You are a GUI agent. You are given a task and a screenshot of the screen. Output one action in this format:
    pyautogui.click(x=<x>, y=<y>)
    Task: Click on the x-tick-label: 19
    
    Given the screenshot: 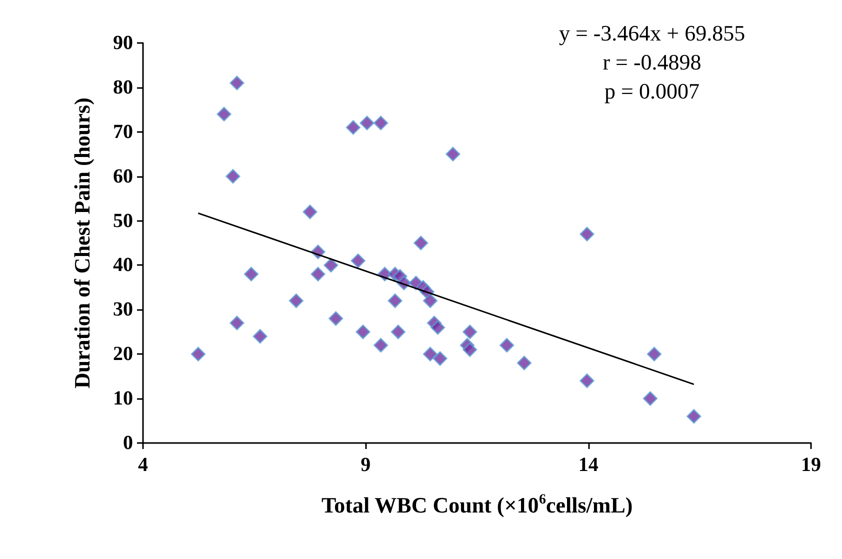 What is the action you would take?
    pyautogui.click(x=811, y=465)
    